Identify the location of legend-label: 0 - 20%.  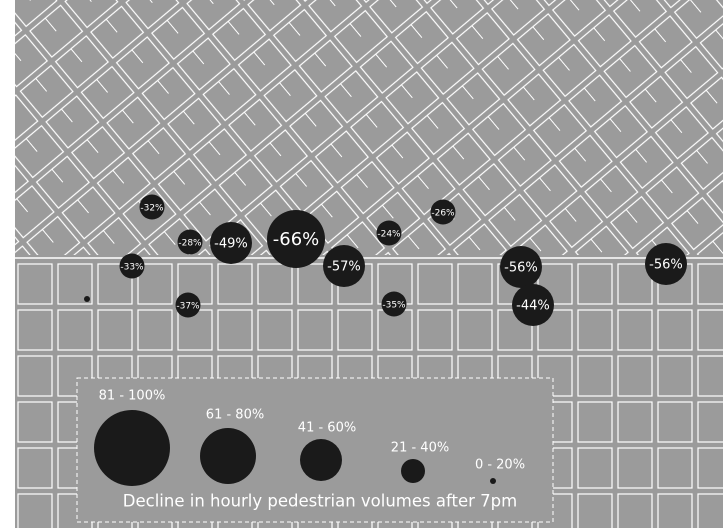
(500, 465).